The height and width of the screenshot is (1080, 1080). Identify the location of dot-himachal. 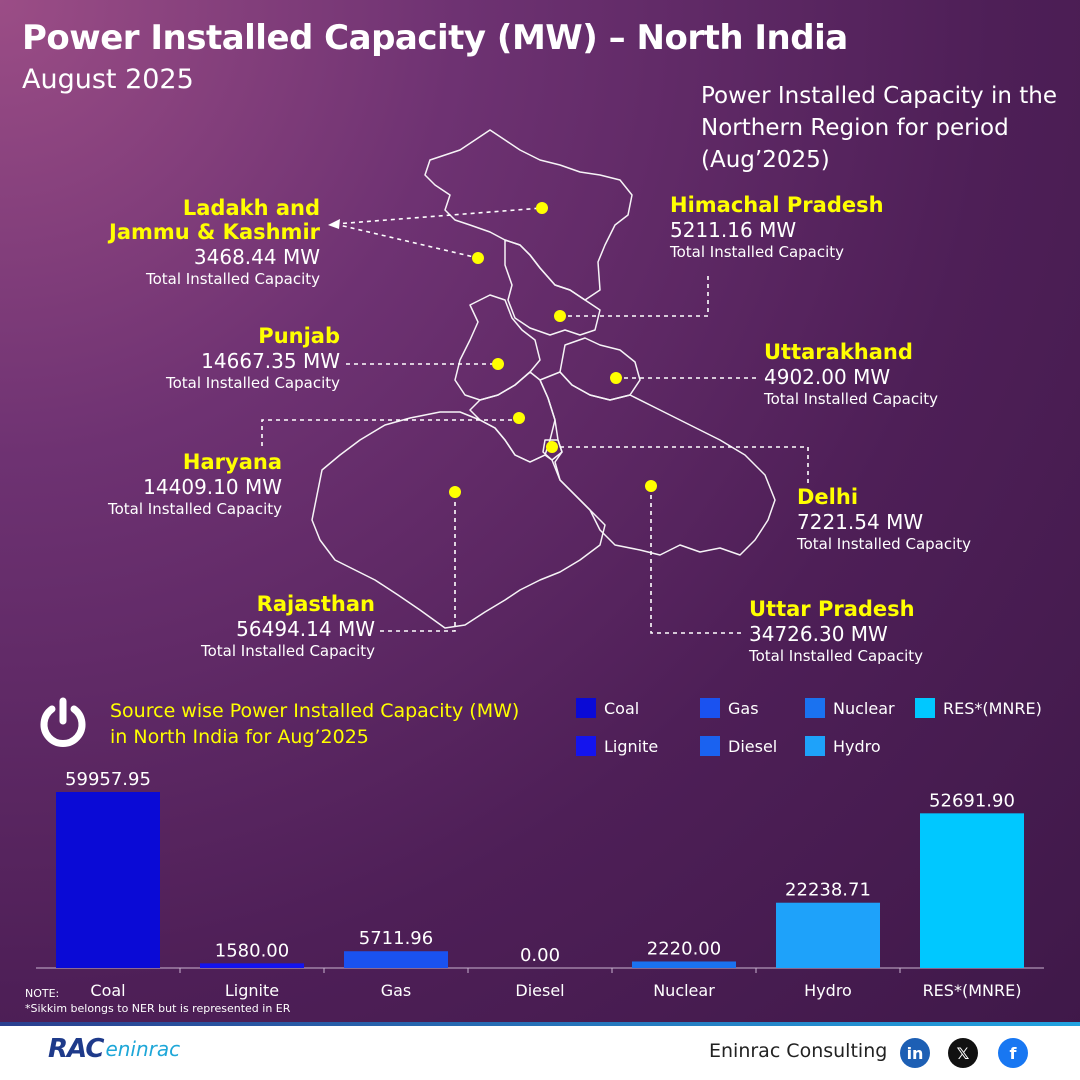
(560, 316).